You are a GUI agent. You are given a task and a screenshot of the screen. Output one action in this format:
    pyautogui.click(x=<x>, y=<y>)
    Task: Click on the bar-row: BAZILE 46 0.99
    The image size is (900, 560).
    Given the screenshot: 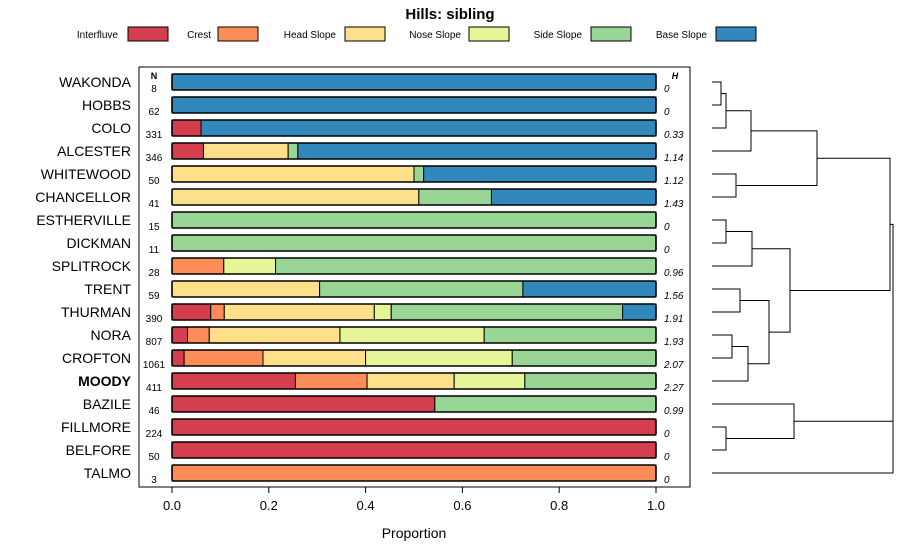 What is the action you would take?
    pyautogui.click(x=383, y=406)
    